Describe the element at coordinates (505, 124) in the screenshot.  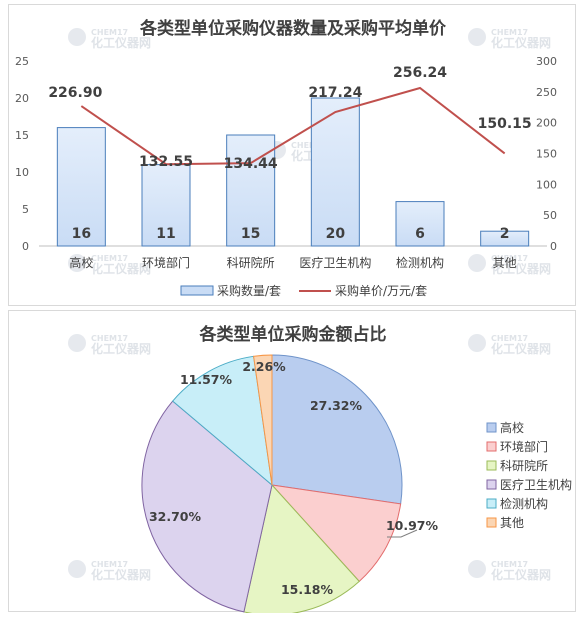
I see `line-data-label: 150.15` at that location.